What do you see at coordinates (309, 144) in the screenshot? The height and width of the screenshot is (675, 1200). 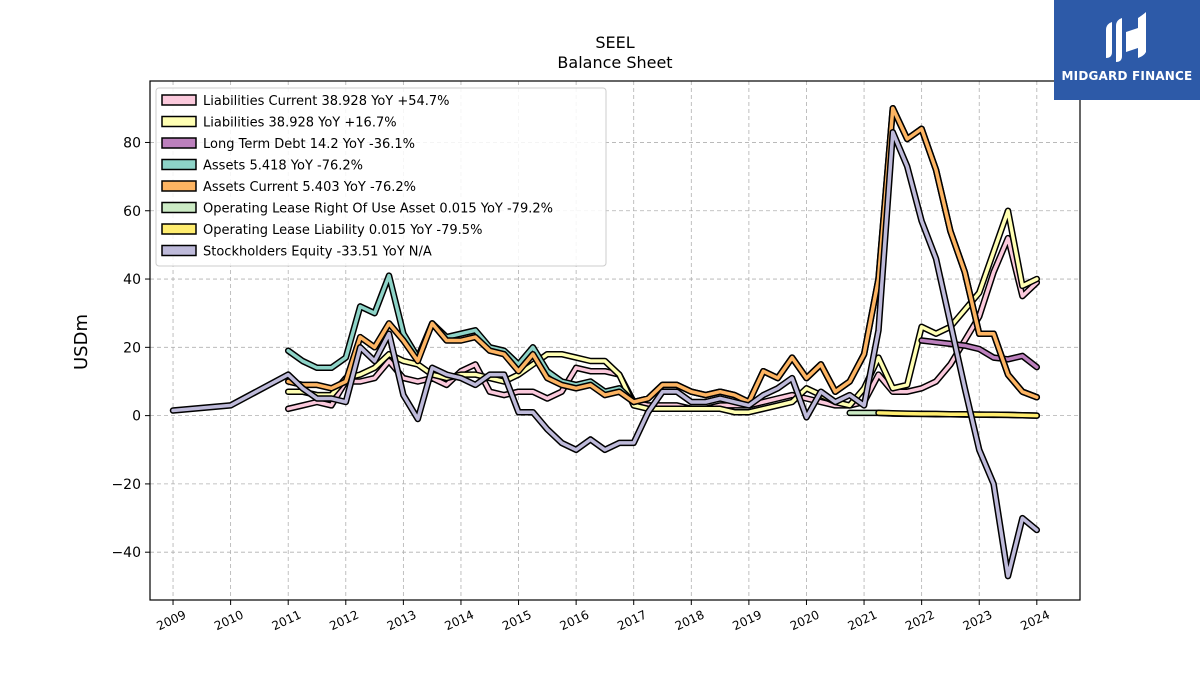 I see `legend-label: Long Term Debt 14.2 YoY -36.1%` at bounding box center [309, 144].